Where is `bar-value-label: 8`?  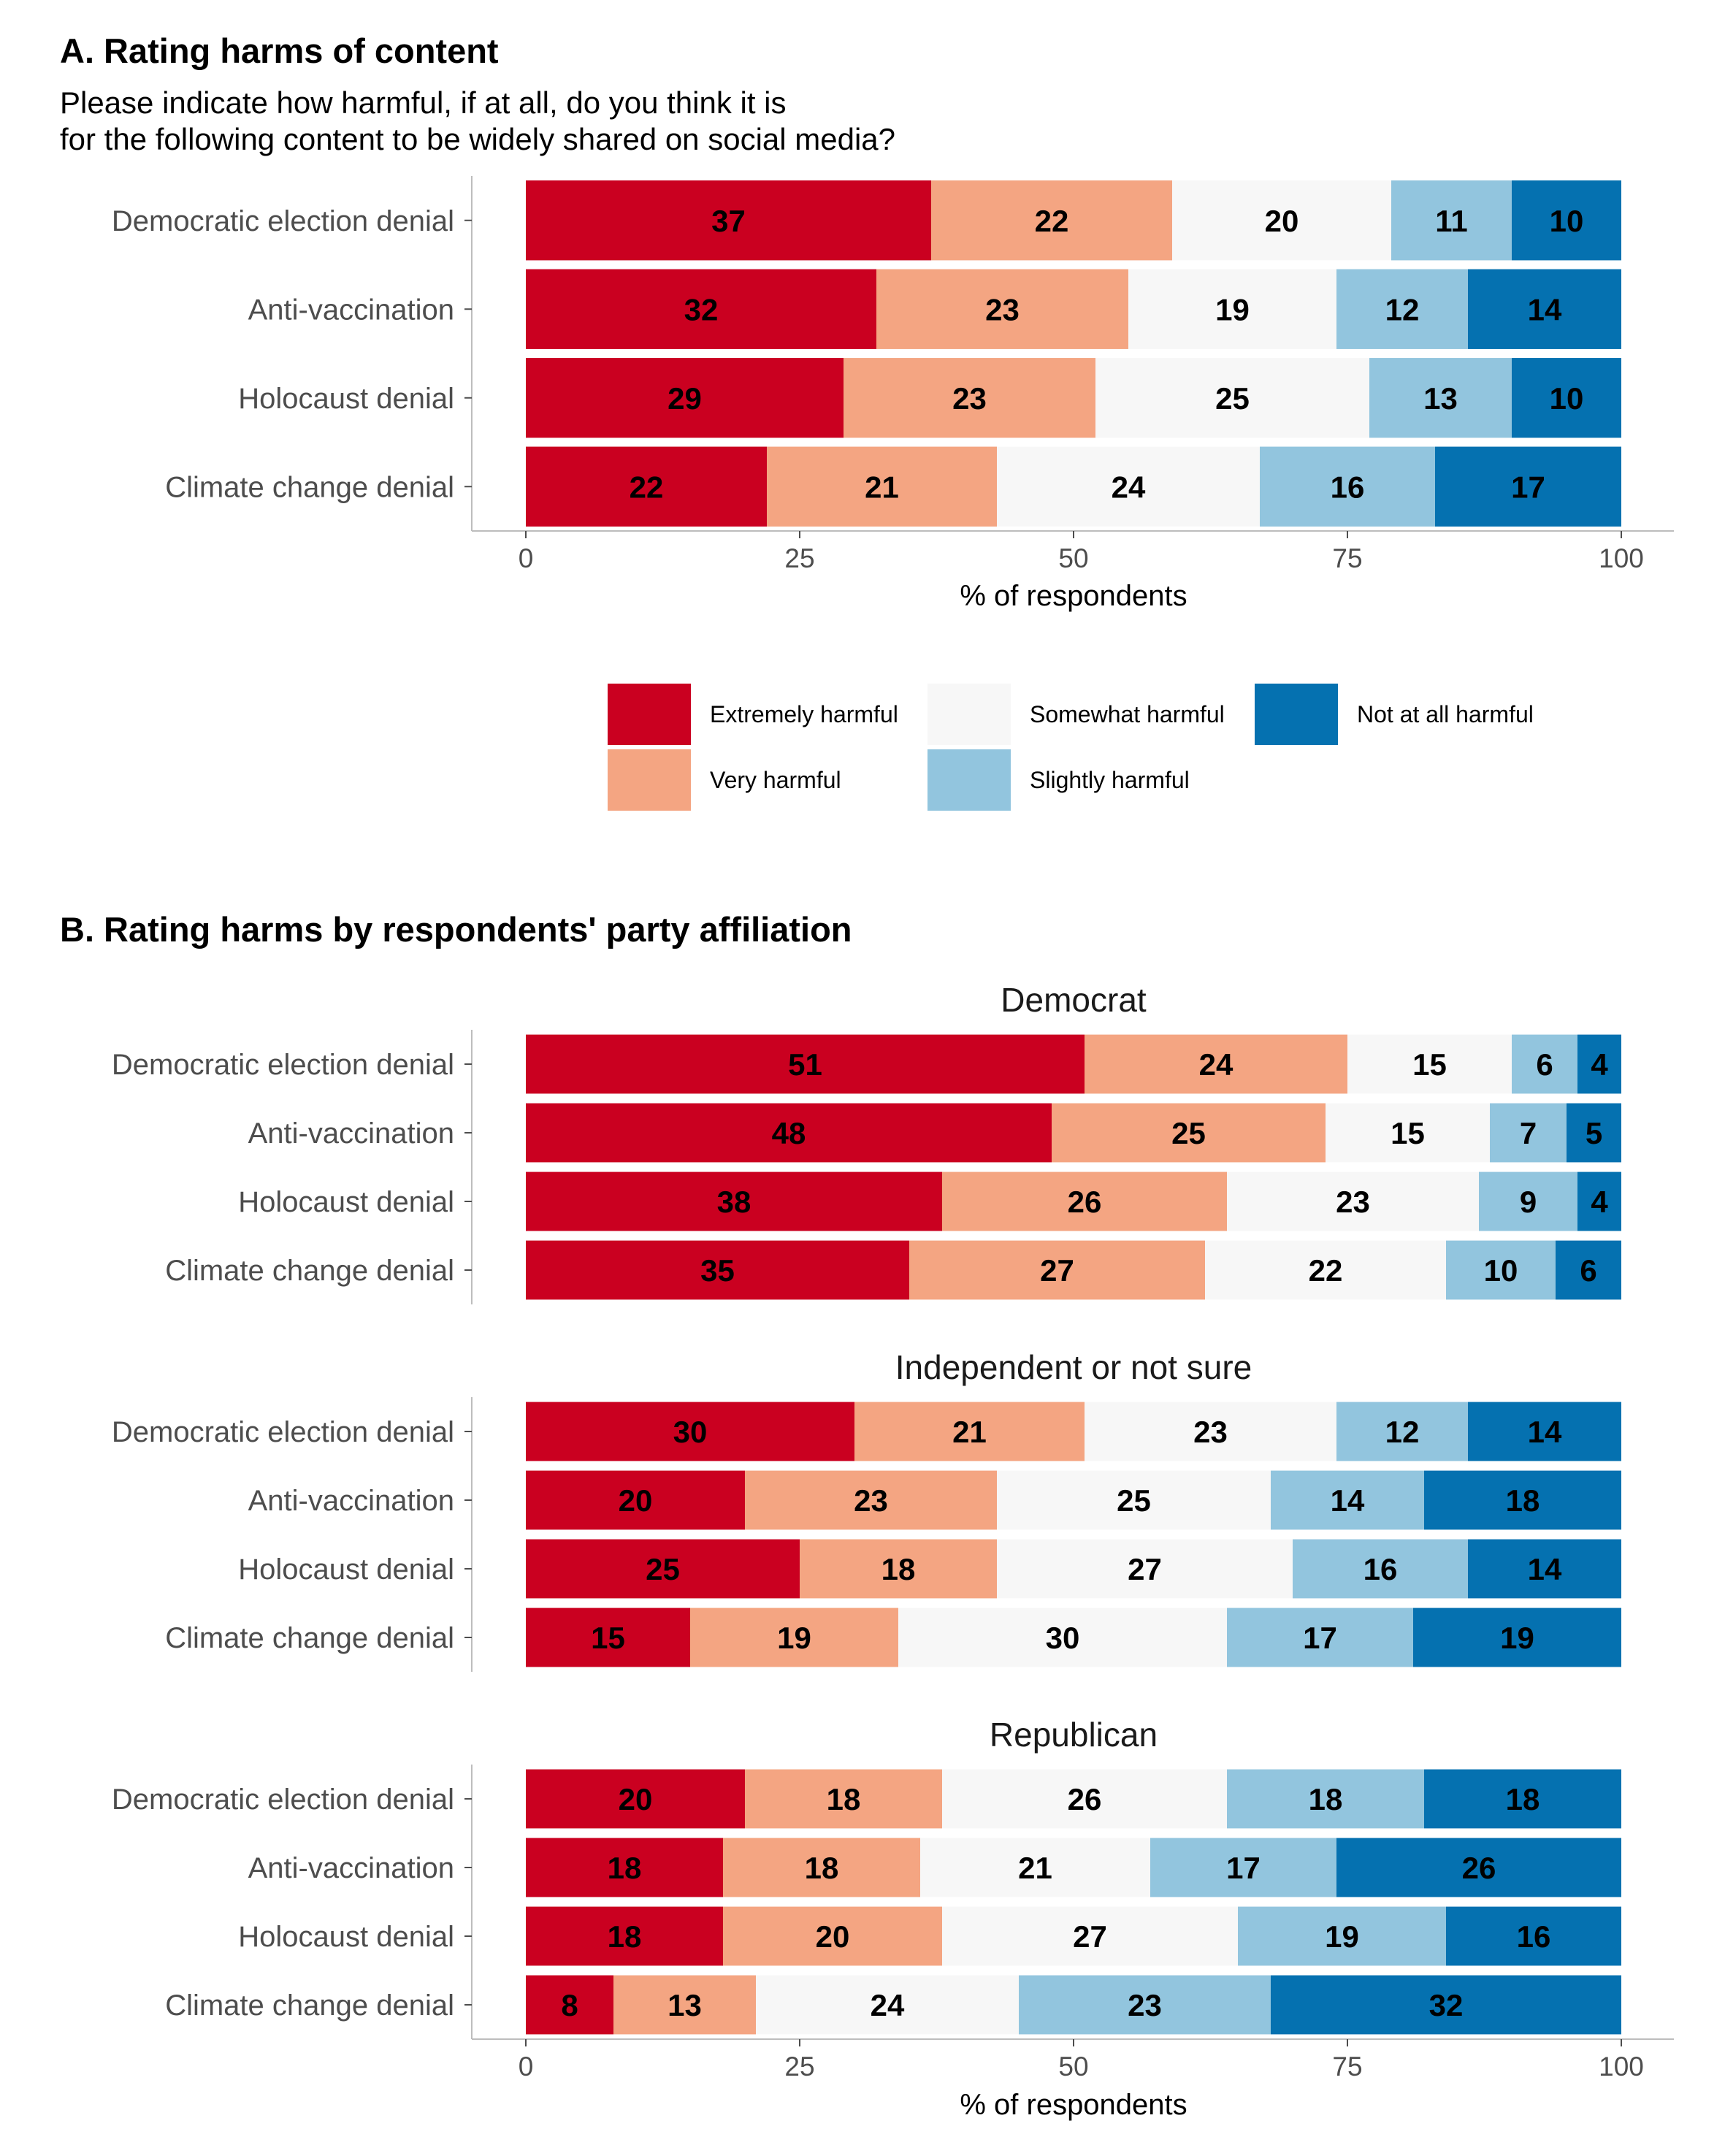
bar-value-label: 8 is located at coordinates (569, 2005).